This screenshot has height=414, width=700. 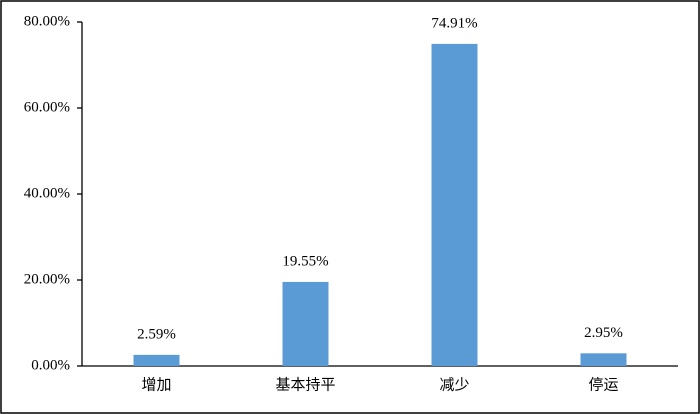 I want to click on x-tick-label: 基本持平, so click(x=305, y=384).